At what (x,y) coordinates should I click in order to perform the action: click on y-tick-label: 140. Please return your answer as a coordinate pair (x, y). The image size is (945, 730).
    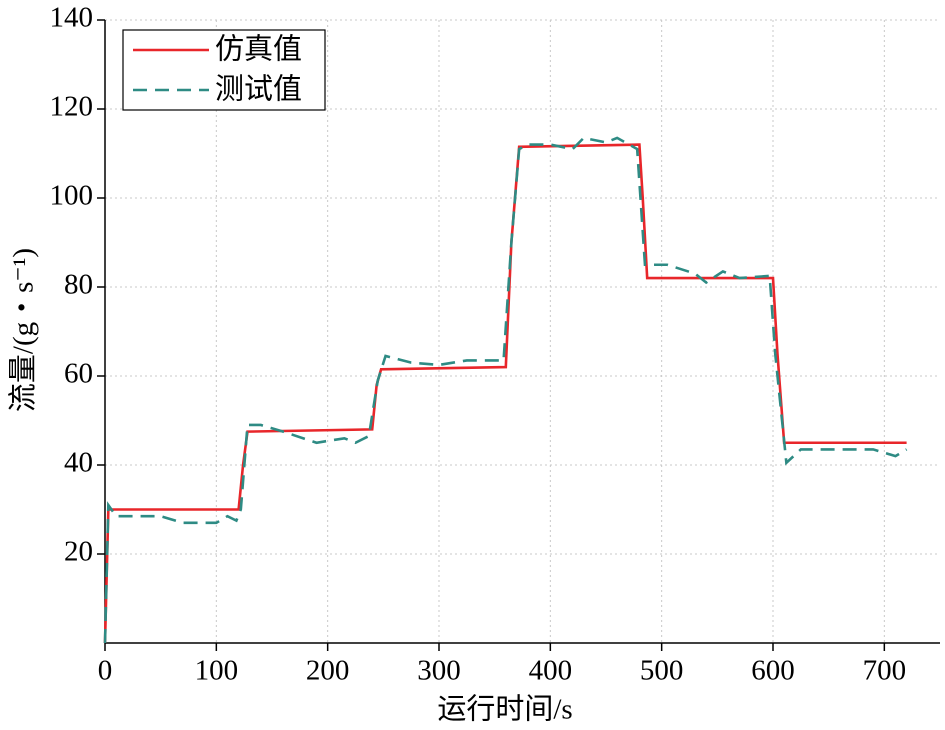
    Looking at the image, I should click on (72, 18).